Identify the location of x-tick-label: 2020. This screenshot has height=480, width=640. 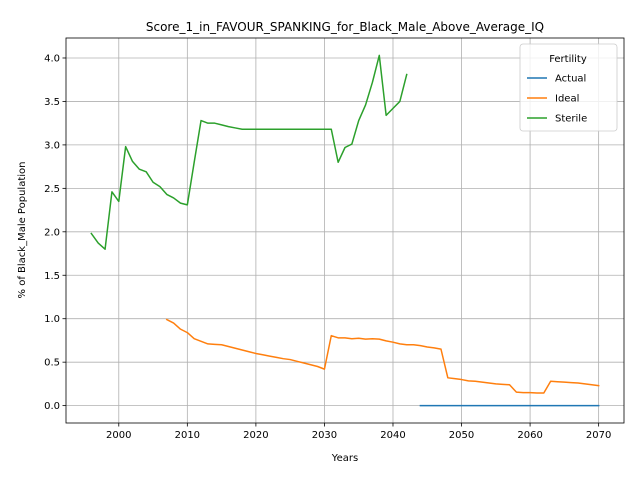
(255, 435).